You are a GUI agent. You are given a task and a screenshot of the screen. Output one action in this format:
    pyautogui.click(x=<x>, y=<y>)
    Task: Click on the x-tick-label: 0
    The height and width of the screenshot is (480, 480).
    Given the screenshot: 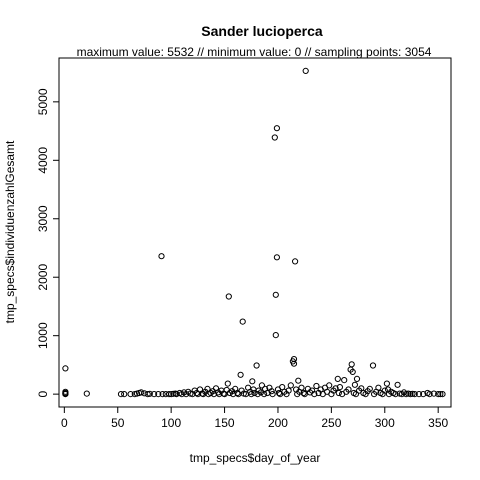 What is the action you would take?
    pyautogui.click(x=64, y=423)
    